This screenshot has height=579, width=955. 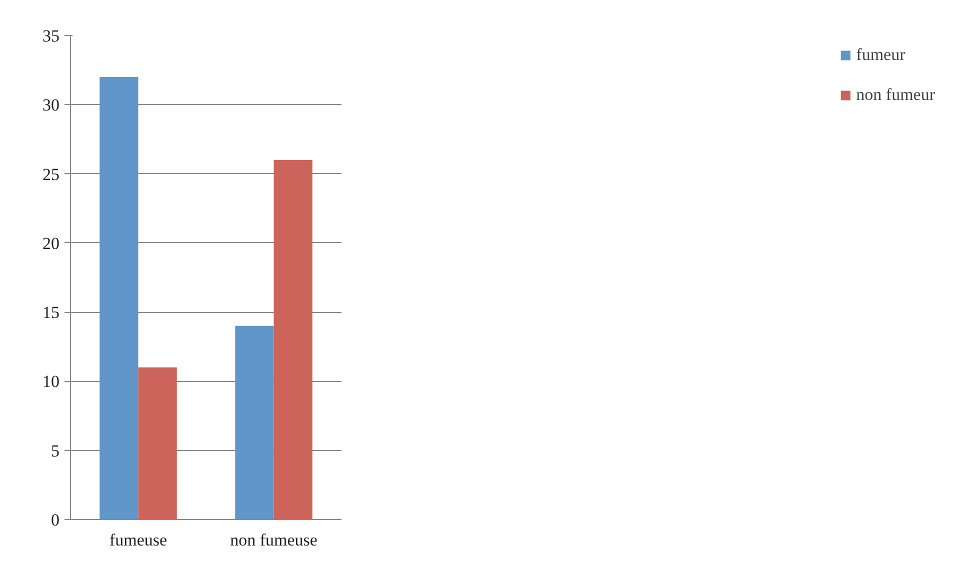 I want to click on y-tick-label: 10, so click(x=51, y=382).